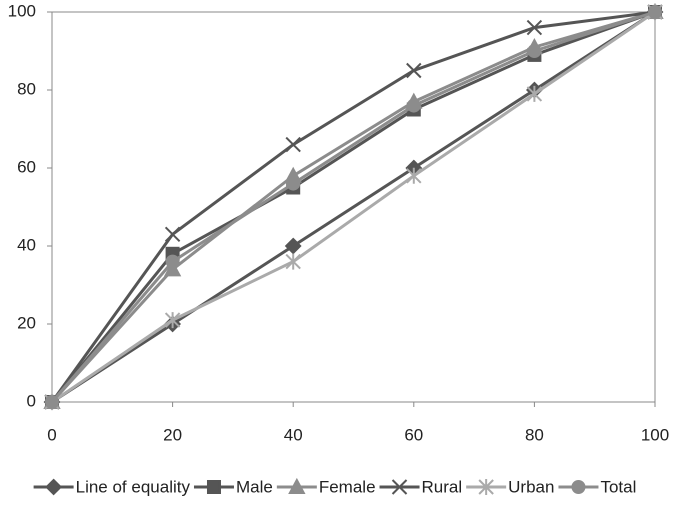 Image resolution: width=674 pixels, height=506 pixels. I want to click on y-tick-label: 40, so click(26, 244).